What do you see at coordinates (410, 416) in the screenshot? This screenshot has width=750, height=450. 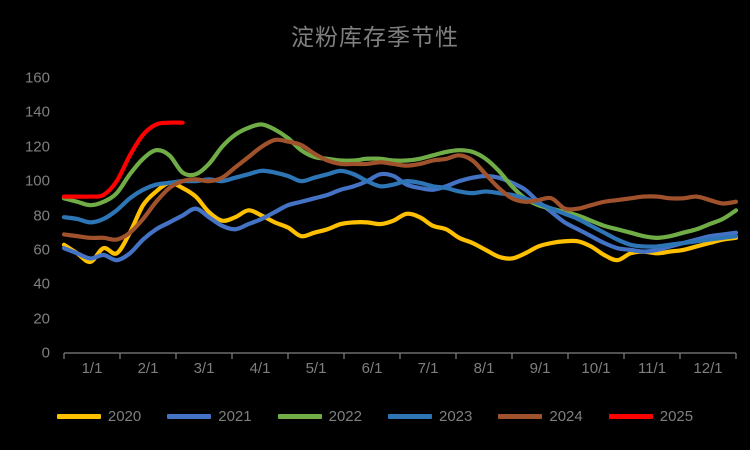 I see `legend-swatch-2023` at bounding box center [410, 416].